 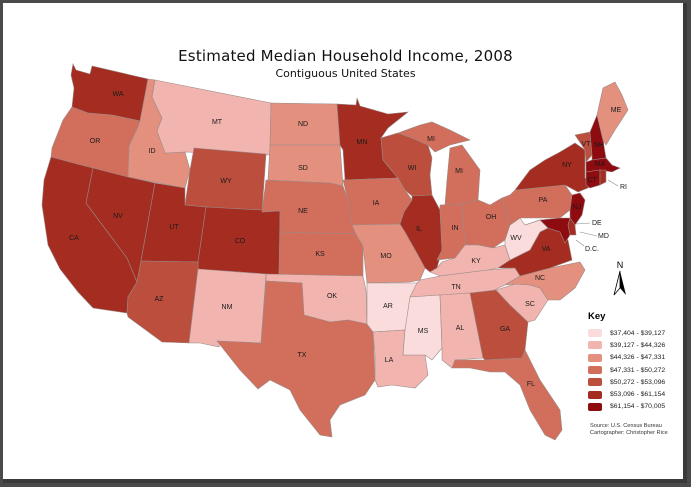 I want to click on legend-item: $53,096 - $61,154, so click(x=638, y=394).